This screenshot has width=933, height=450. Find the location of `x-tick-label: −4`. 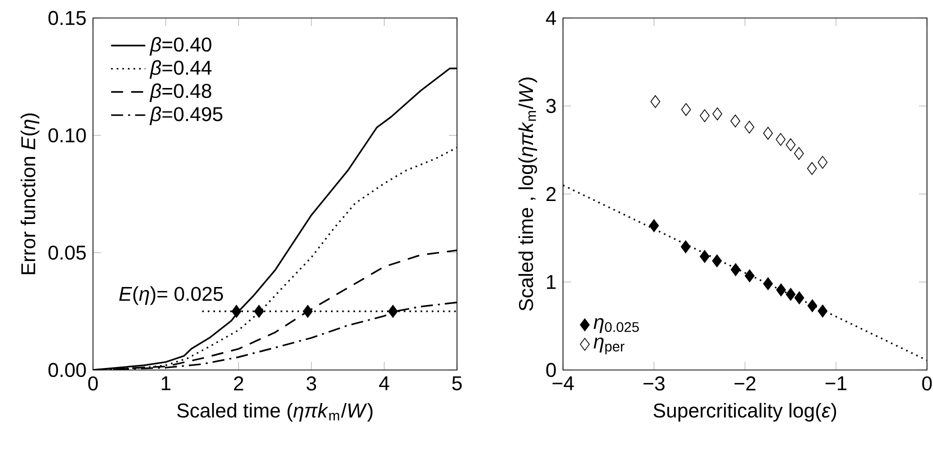

x-tick-label: −4 is located at coordinates (563, 383).